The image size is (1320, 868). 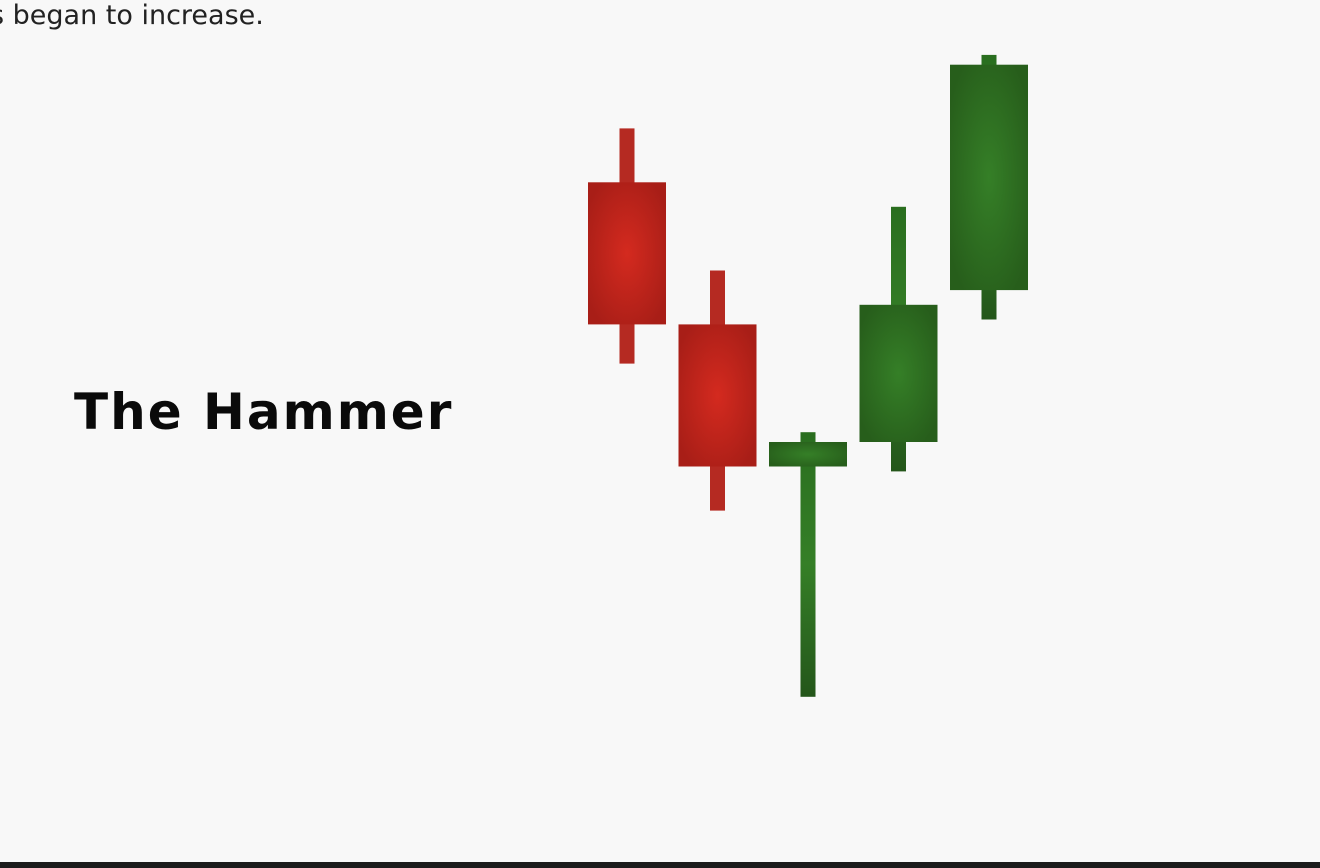 I want to click on candle-4-body, so click(x=898, y=373).